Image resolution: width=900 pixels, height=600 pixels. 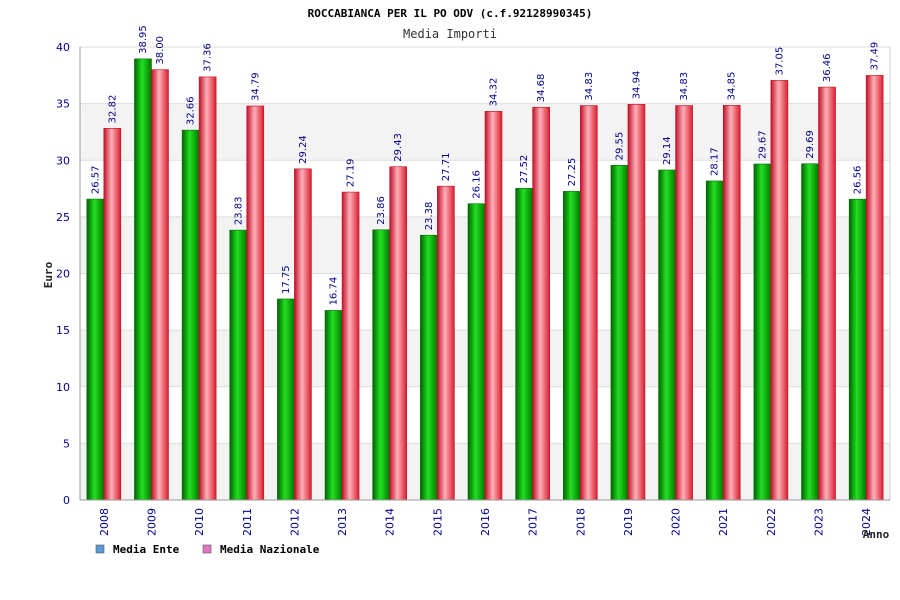 I want to click on y-axis-label: Euro, so click(x=48, y=274).